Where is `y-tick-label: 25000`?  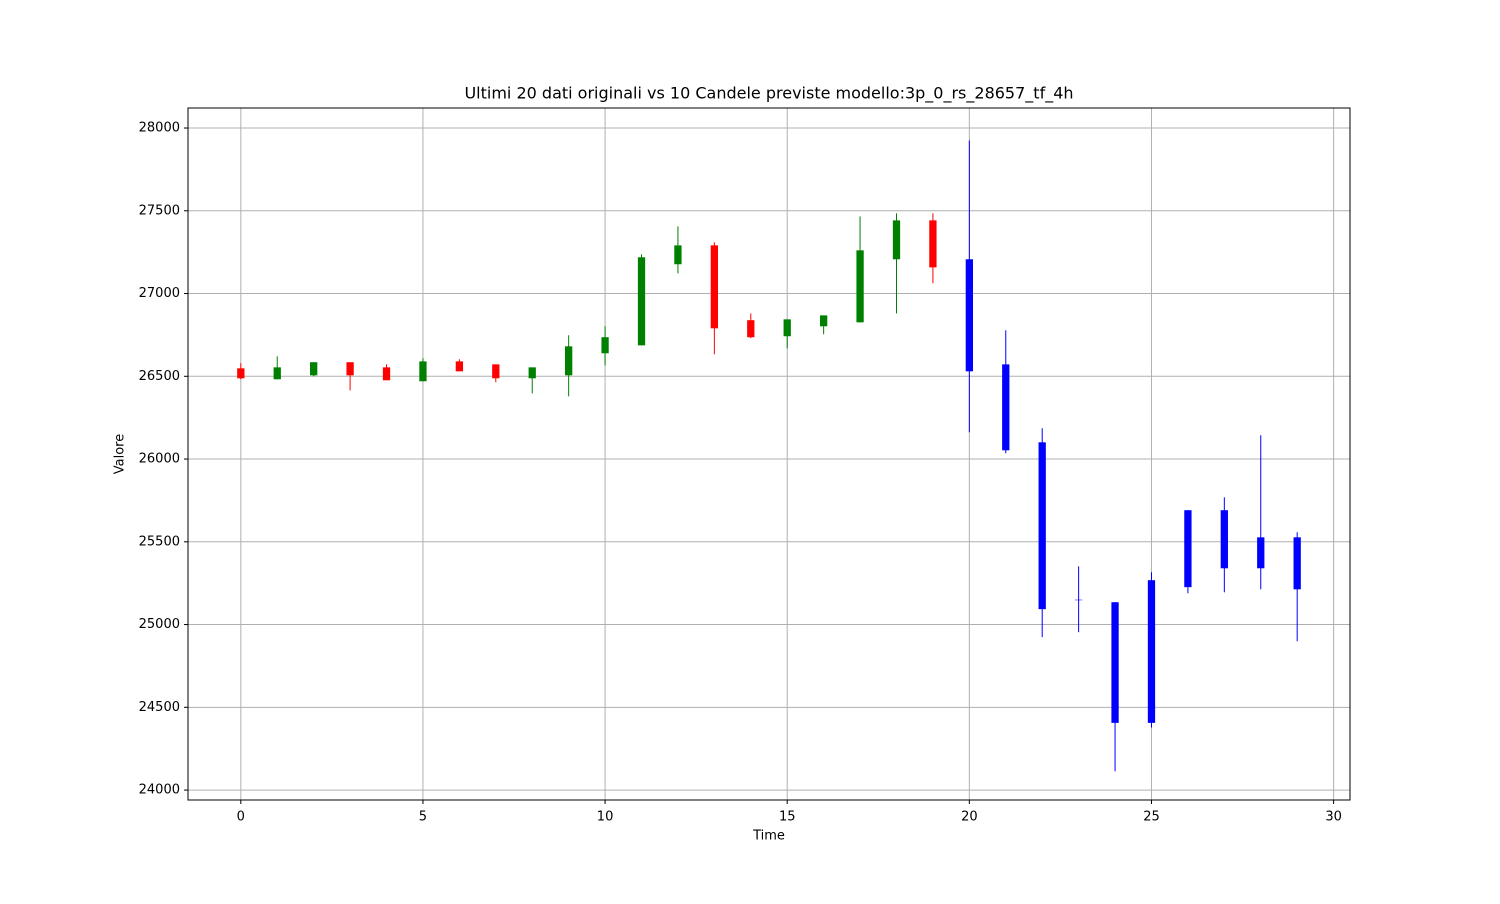
y-tick-label: 25000 is located at coordinates (159, 624).